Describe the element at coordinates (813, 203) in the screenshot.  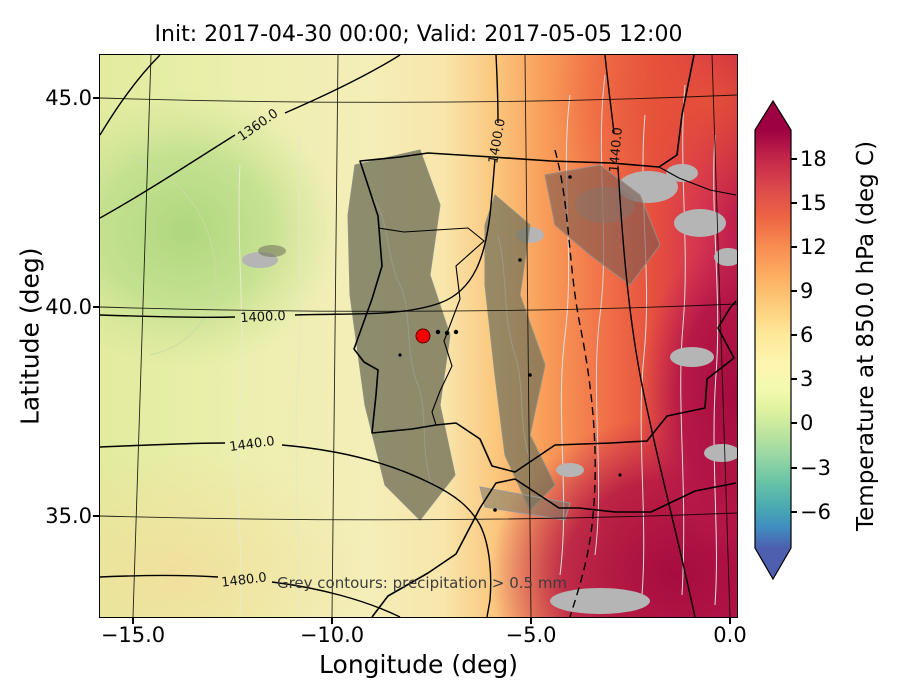
I see `colorbar-tick-label-15: 15` at that location.